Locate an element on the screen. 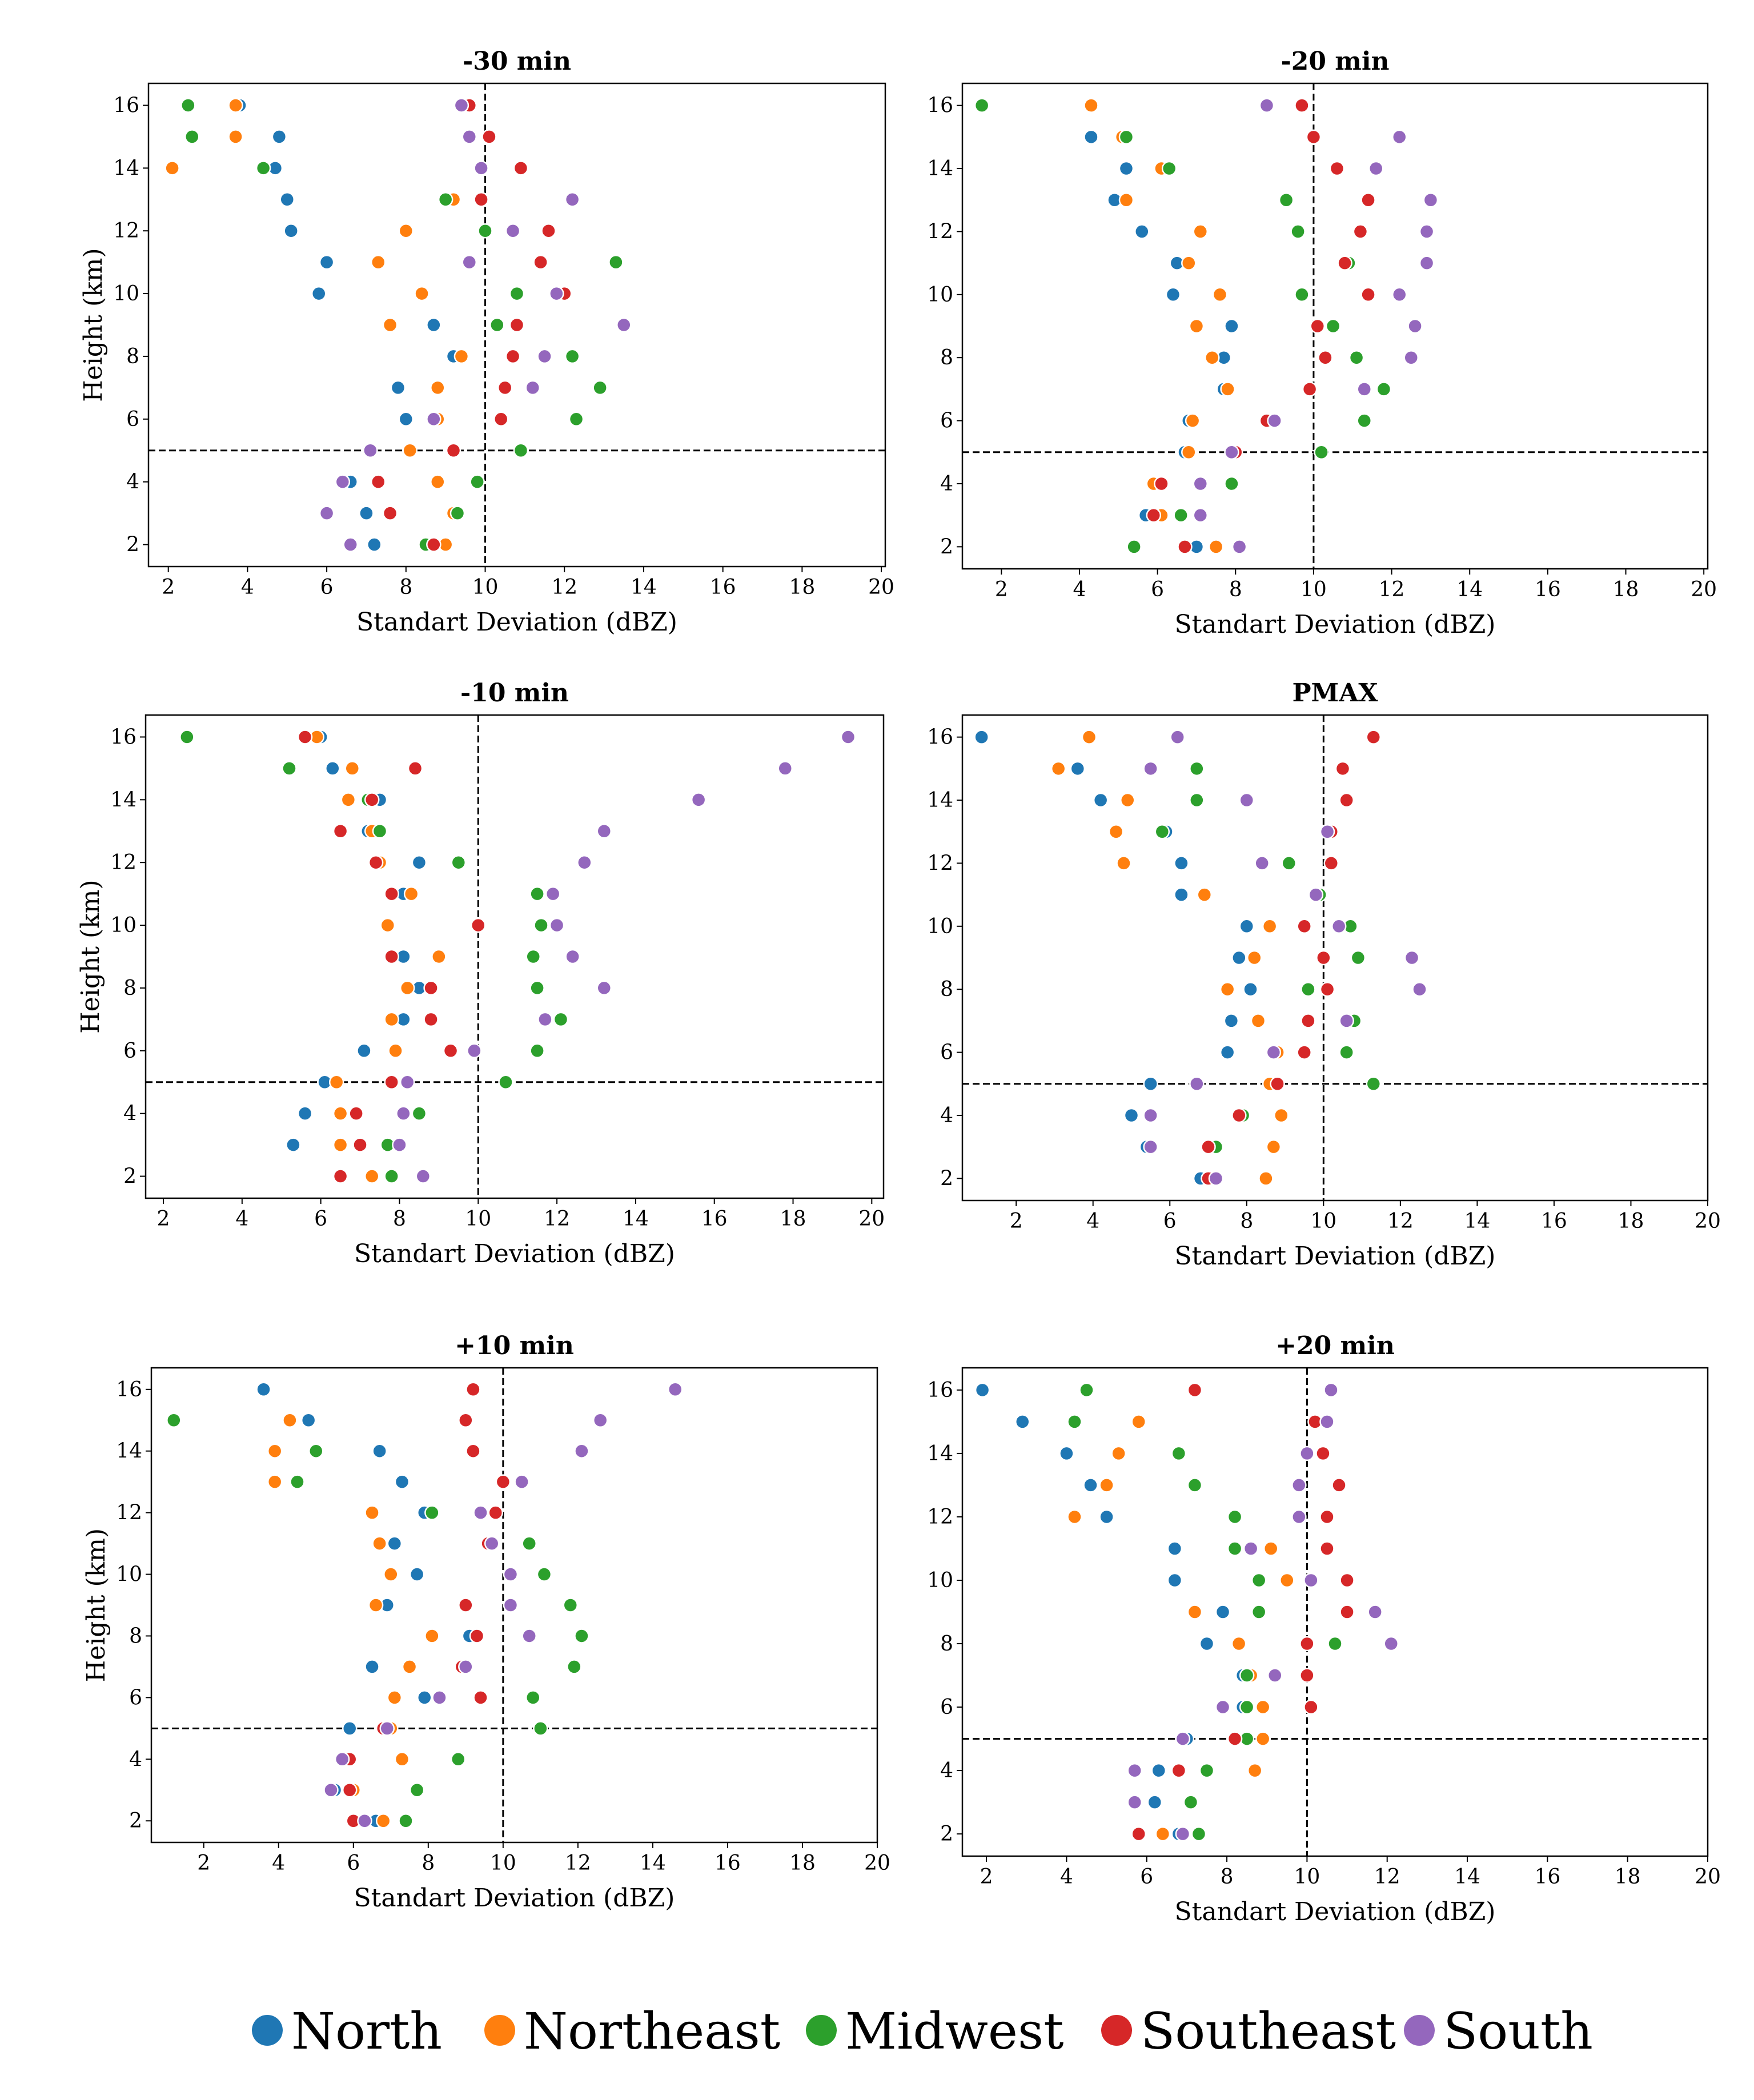 This screenshot has height=2100, width=1754. y-tick-label: 8 is located at coordinates (135, 1636).